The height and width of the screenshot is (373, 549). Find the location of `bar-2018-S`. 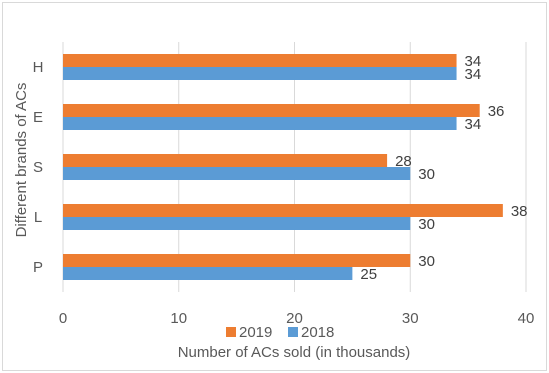

bar-2018-S is located at coordinates (237, 173).